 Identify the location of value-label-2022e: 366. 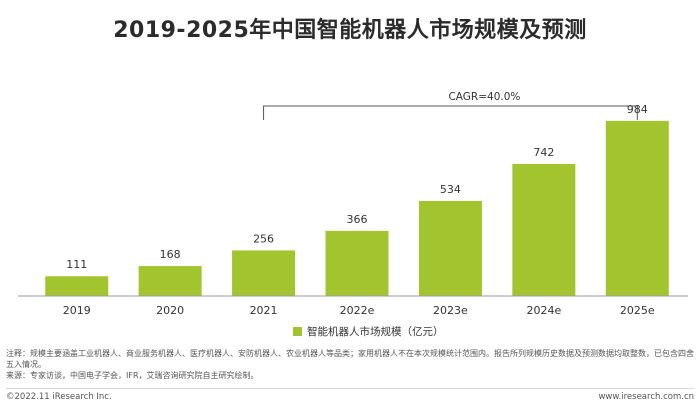
(357, 219).